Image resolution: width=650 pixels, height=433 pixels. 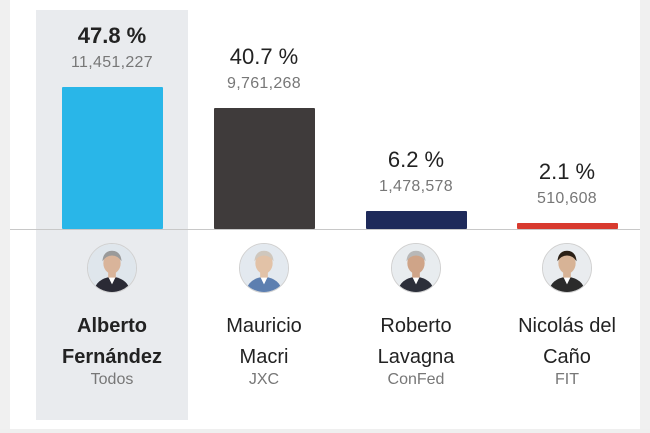 I want to click on bottom-edge, so click(x=325, y=431).